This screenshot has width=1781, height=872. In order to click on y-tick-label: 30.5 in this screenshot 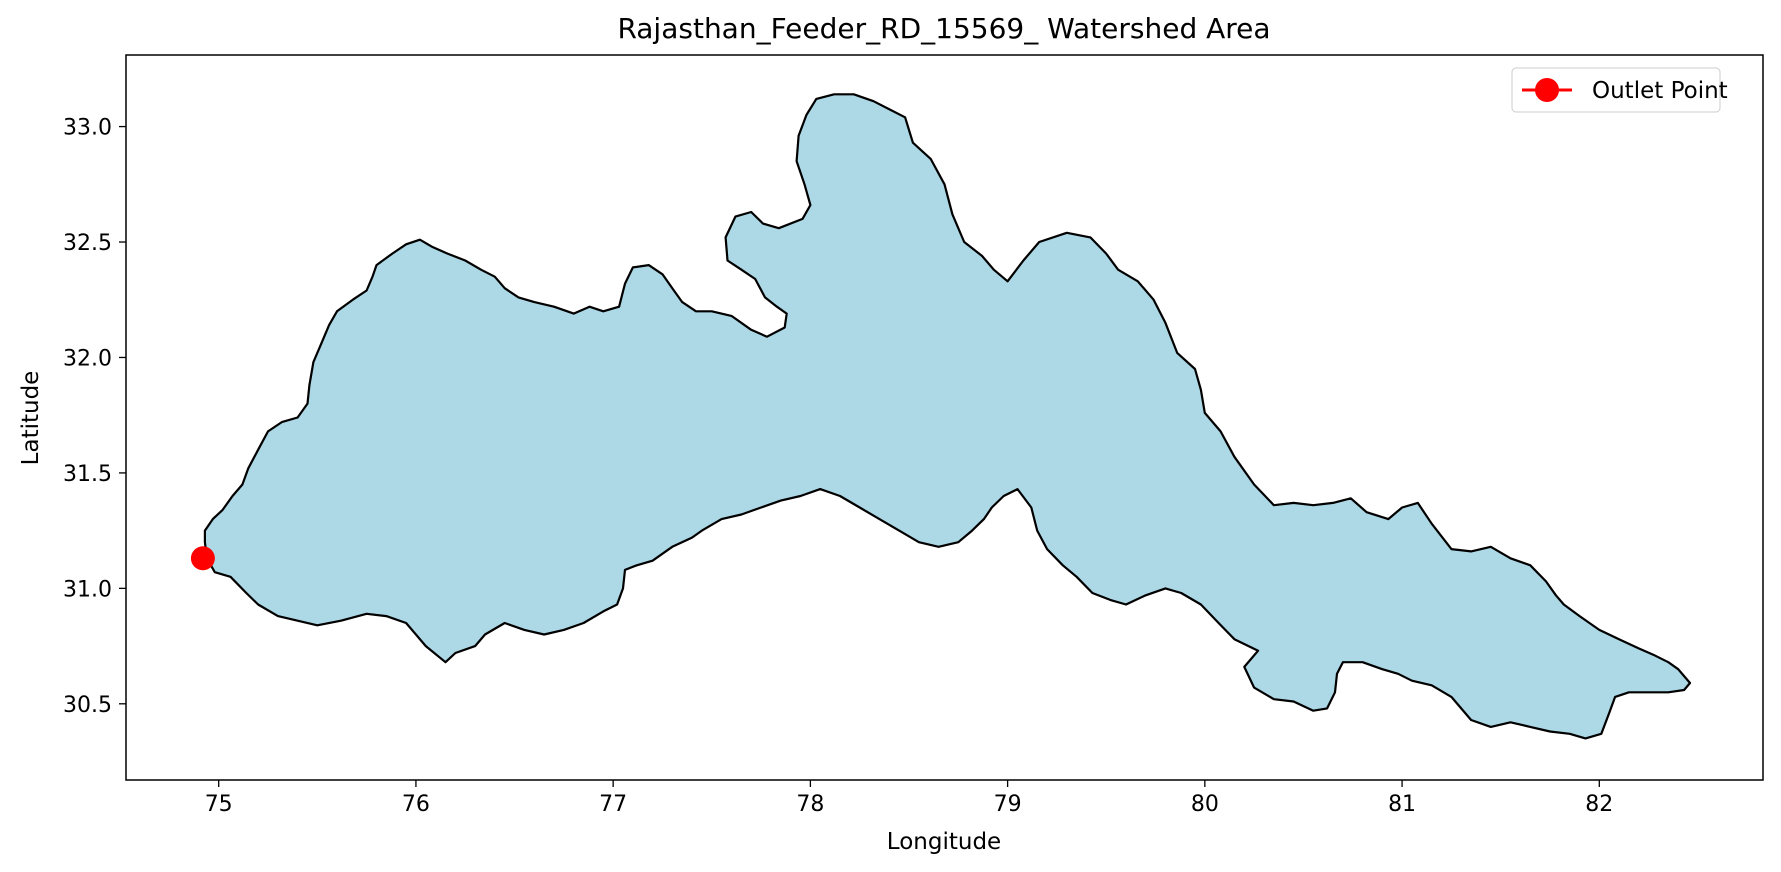, I will do `click(87, 705)`.